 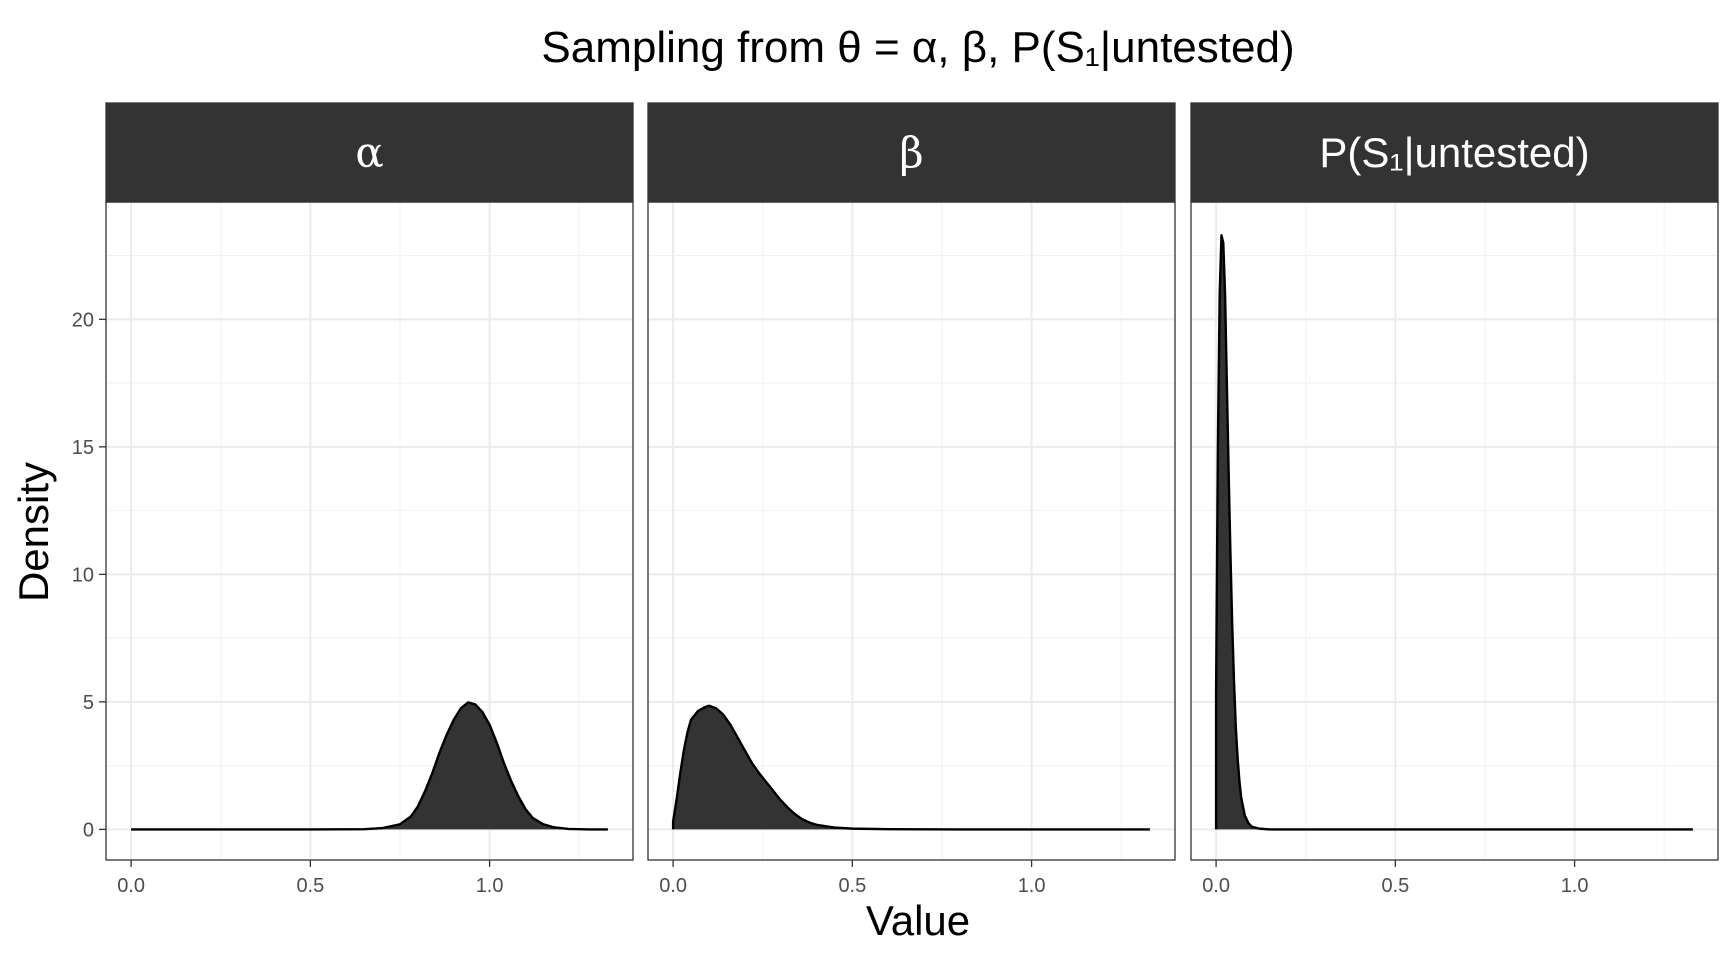 What do you see at coordinates (83, 320) in the screenshot?
I see `y-tick-label: 20` at bounding box center [83, 320].